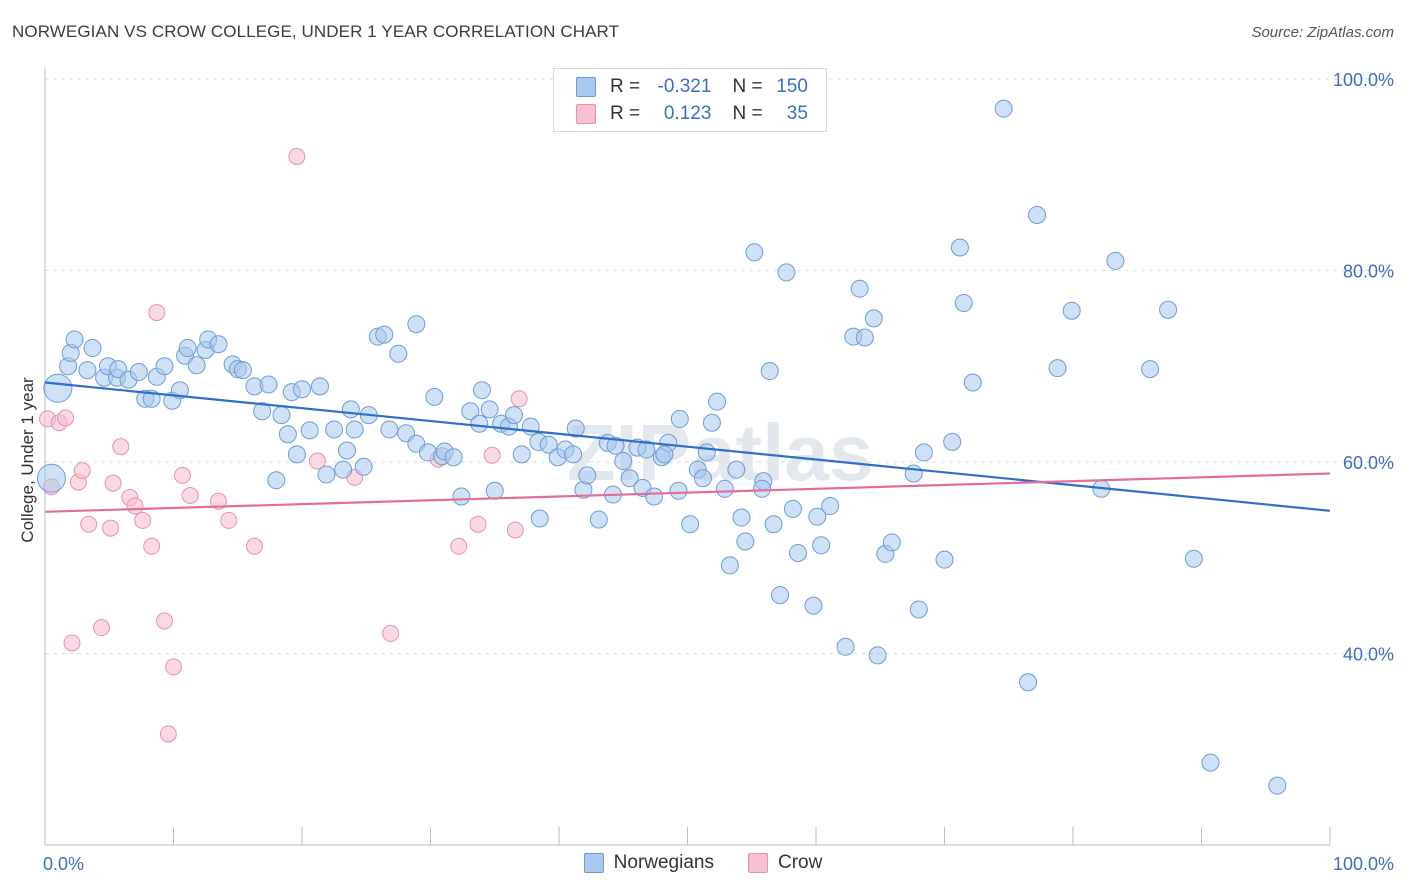 The width and height of the screenshot is (1406, 892). What do you see at coordinates (687, 113) in the screenshot?
I see `r-value: 0.123` at bounding box center [687, 113].